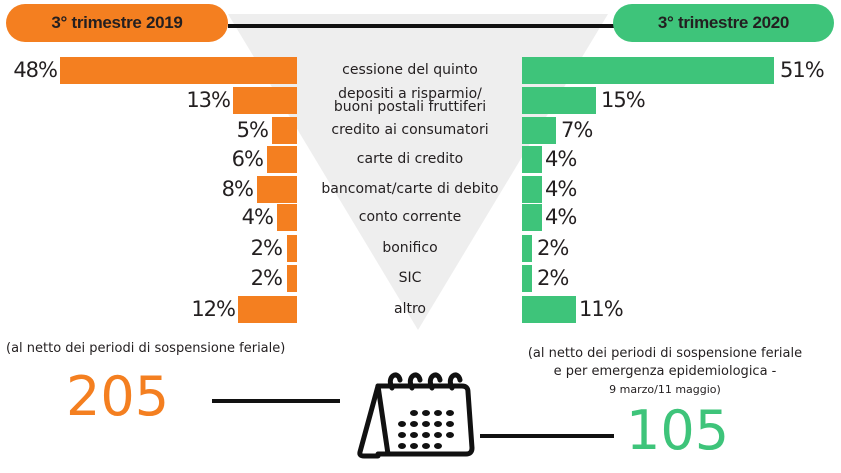 This screenshot has width=841, height=473. I want to click on category-label: bonifico, so click(410, 248).